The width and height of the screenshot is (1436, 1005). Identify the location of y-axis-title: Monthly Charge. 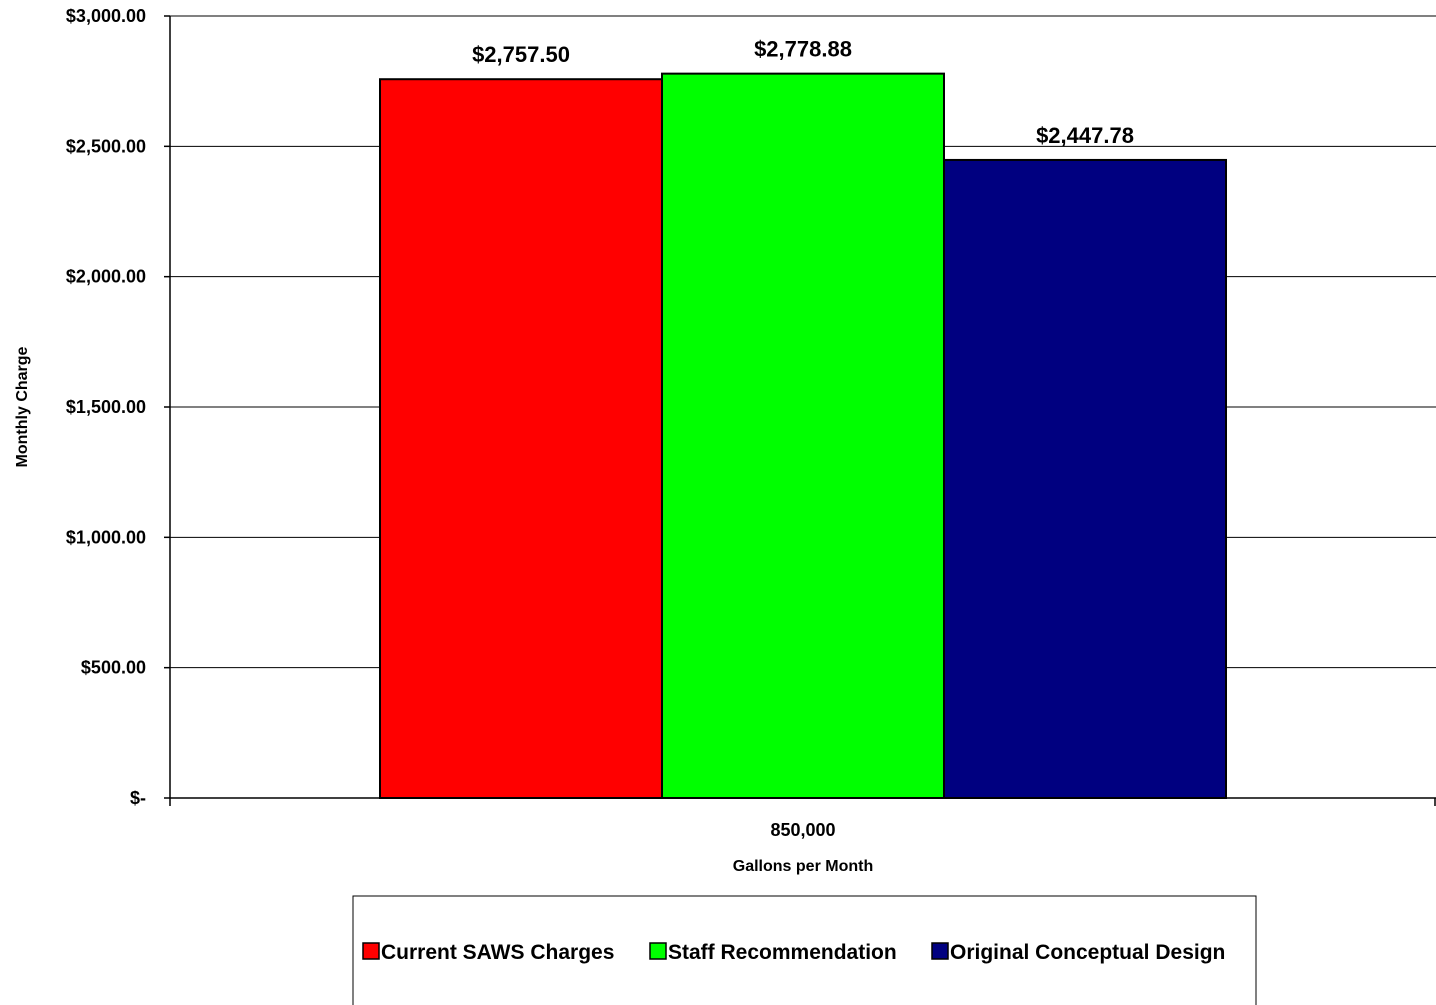
(22, 406).